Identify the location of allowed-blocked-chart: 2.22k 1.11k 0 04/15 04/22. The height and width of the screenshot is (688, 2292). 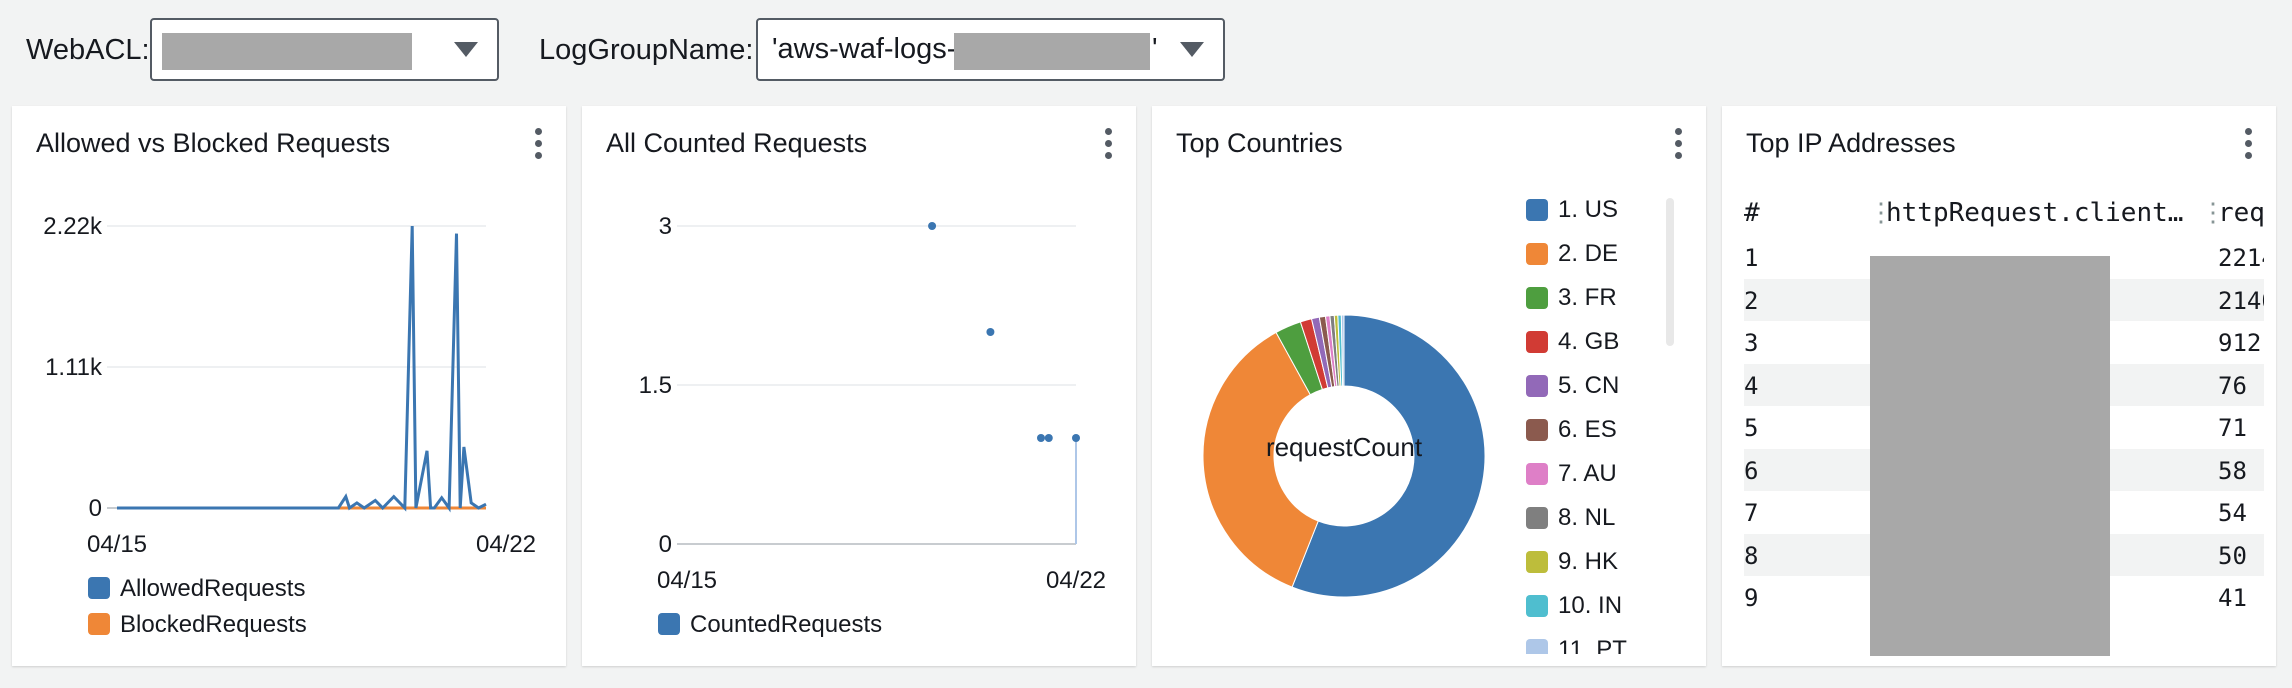
(289, 385).